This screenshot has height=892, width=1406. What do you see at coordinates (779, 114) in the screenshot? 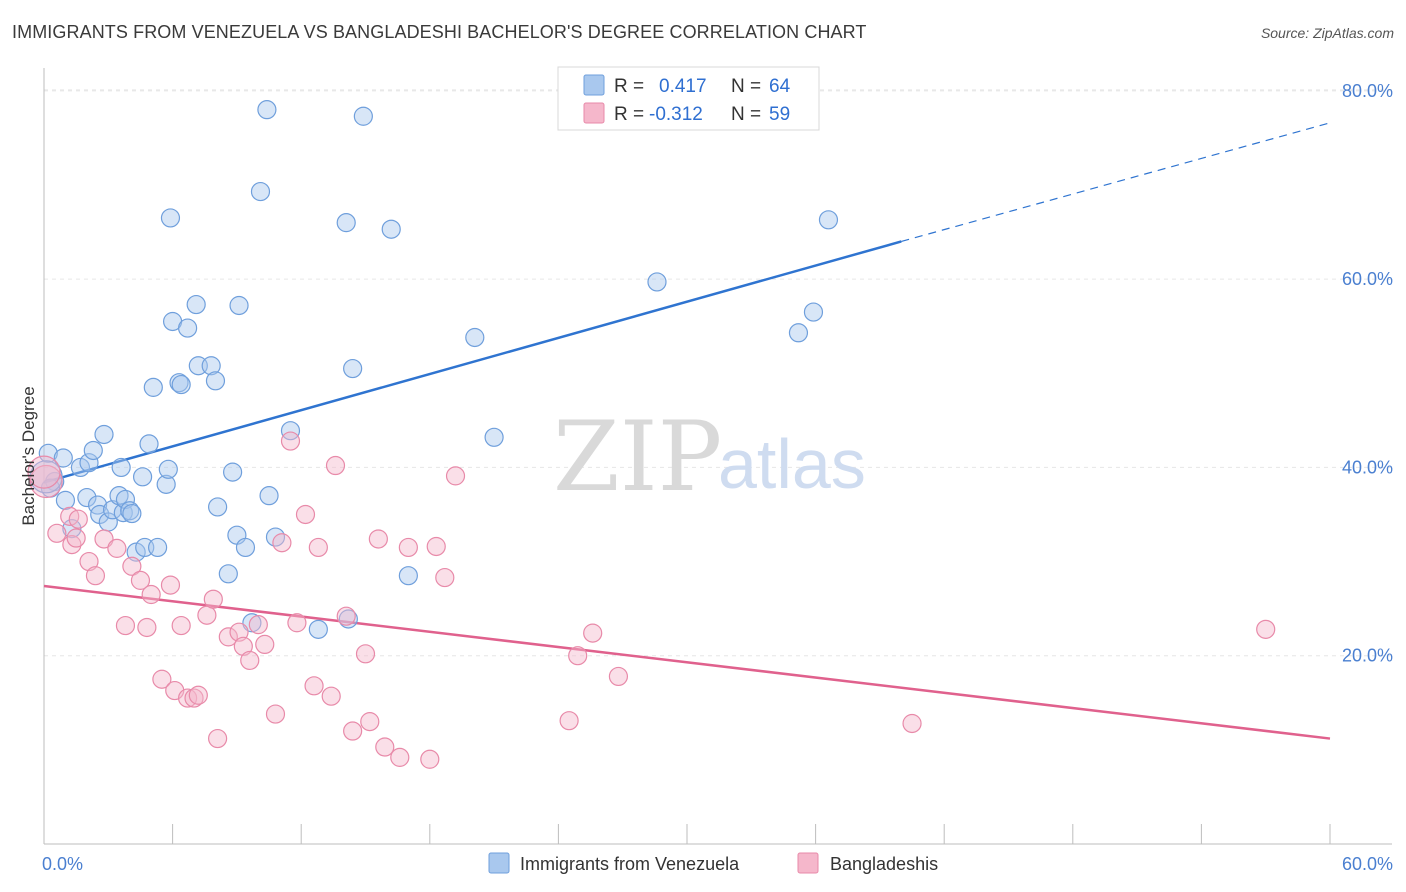
I see `legend-n-value-1: 59` at bounding box center [779, 114].